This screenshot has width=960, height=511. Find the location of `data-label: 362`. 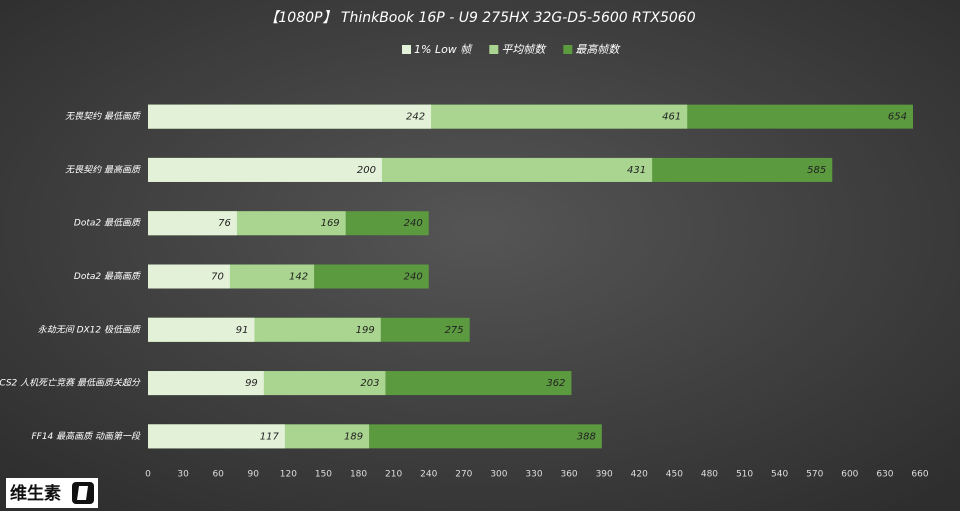

data-label: 362 is located at coordinates (555, 383).